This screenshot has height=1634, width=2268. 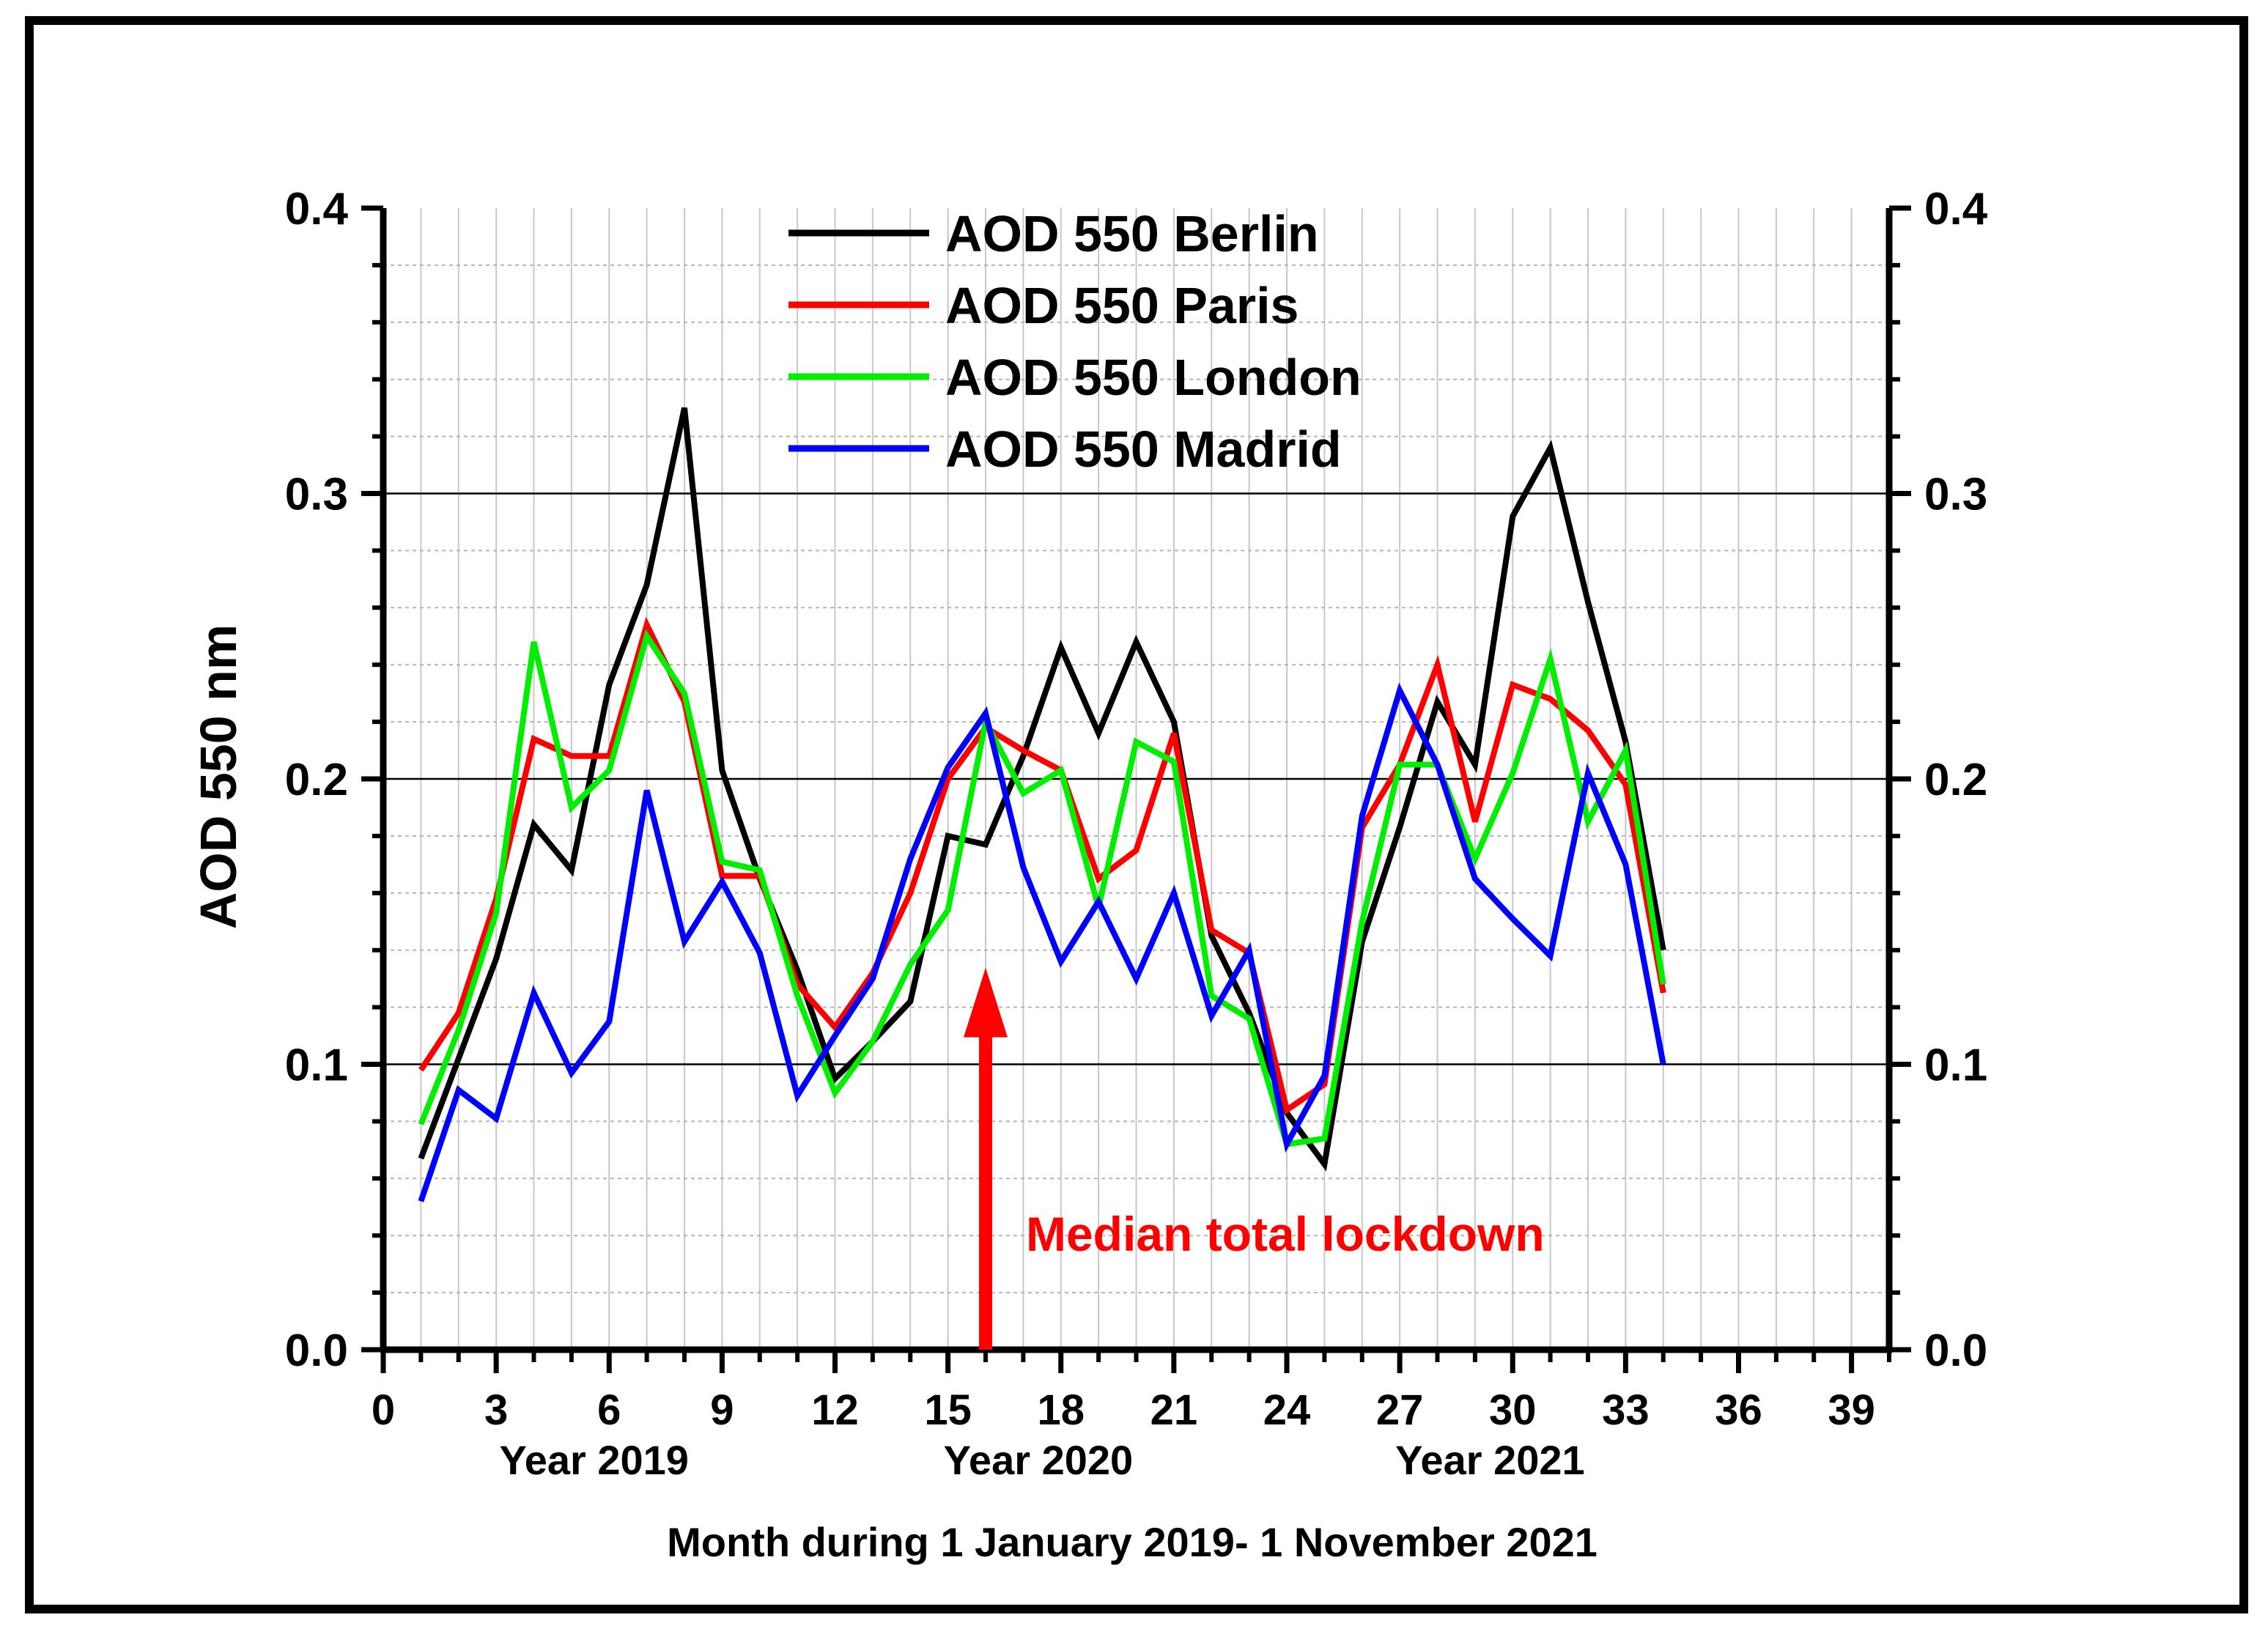 What do you see at coordinates (316, 1351) in the screenshot?
I see `y-tick-label-left: 0.0` at bounding box center [316, 1351].